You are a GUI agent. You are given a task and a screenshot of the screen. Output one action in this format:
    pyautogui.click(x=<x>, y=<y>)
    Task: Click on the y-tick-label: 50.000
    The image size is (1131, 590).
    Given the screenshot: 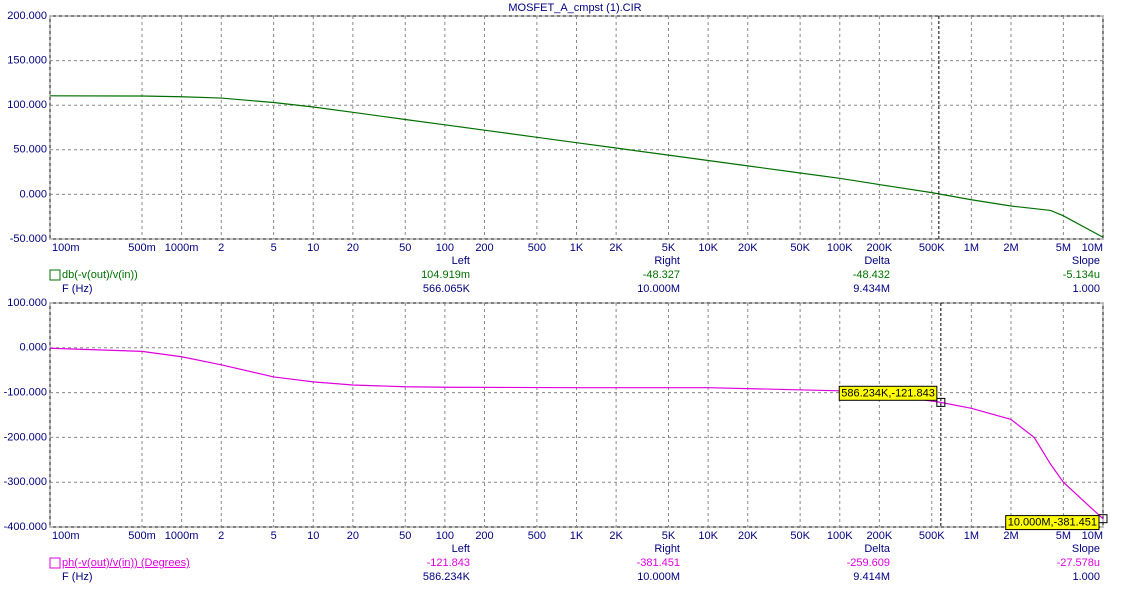 What is the action you would take?
    pyautogui.click(x=30, y=150)
    